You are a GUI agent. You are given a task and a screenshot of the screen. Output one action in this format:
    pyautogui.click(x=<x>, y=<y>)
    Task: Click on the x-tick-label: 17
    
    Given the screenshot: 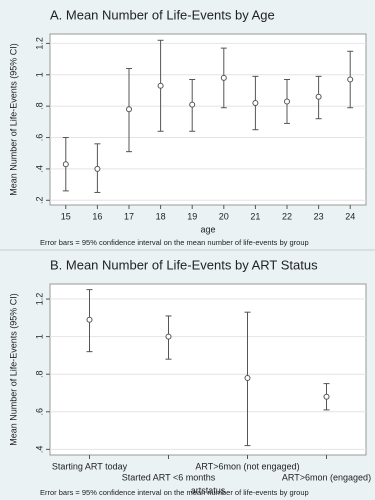 What is the action you would take?
    pyautogui.click(x=129, y=216)
    